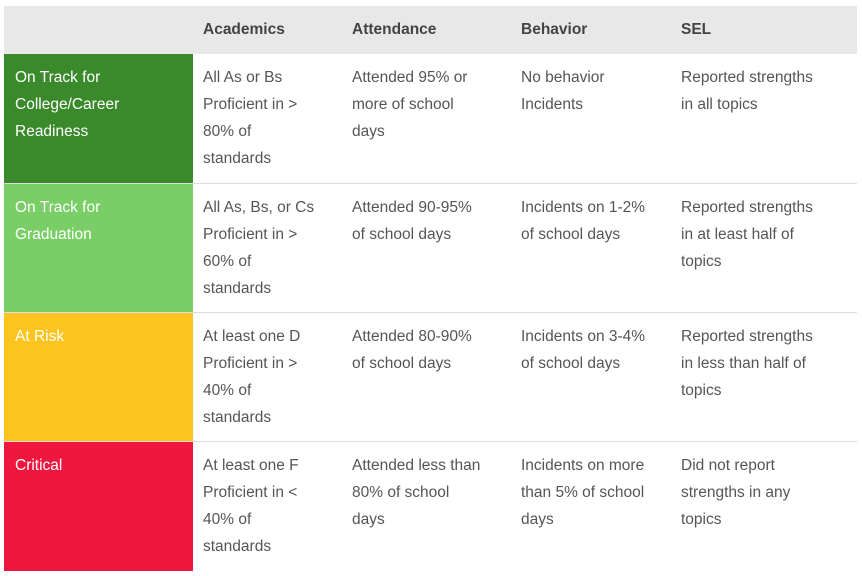  What do you see at coordinates (244, 29) in the screenshot?
I see `header-academics: Academics` at bounding box center [244, 29].